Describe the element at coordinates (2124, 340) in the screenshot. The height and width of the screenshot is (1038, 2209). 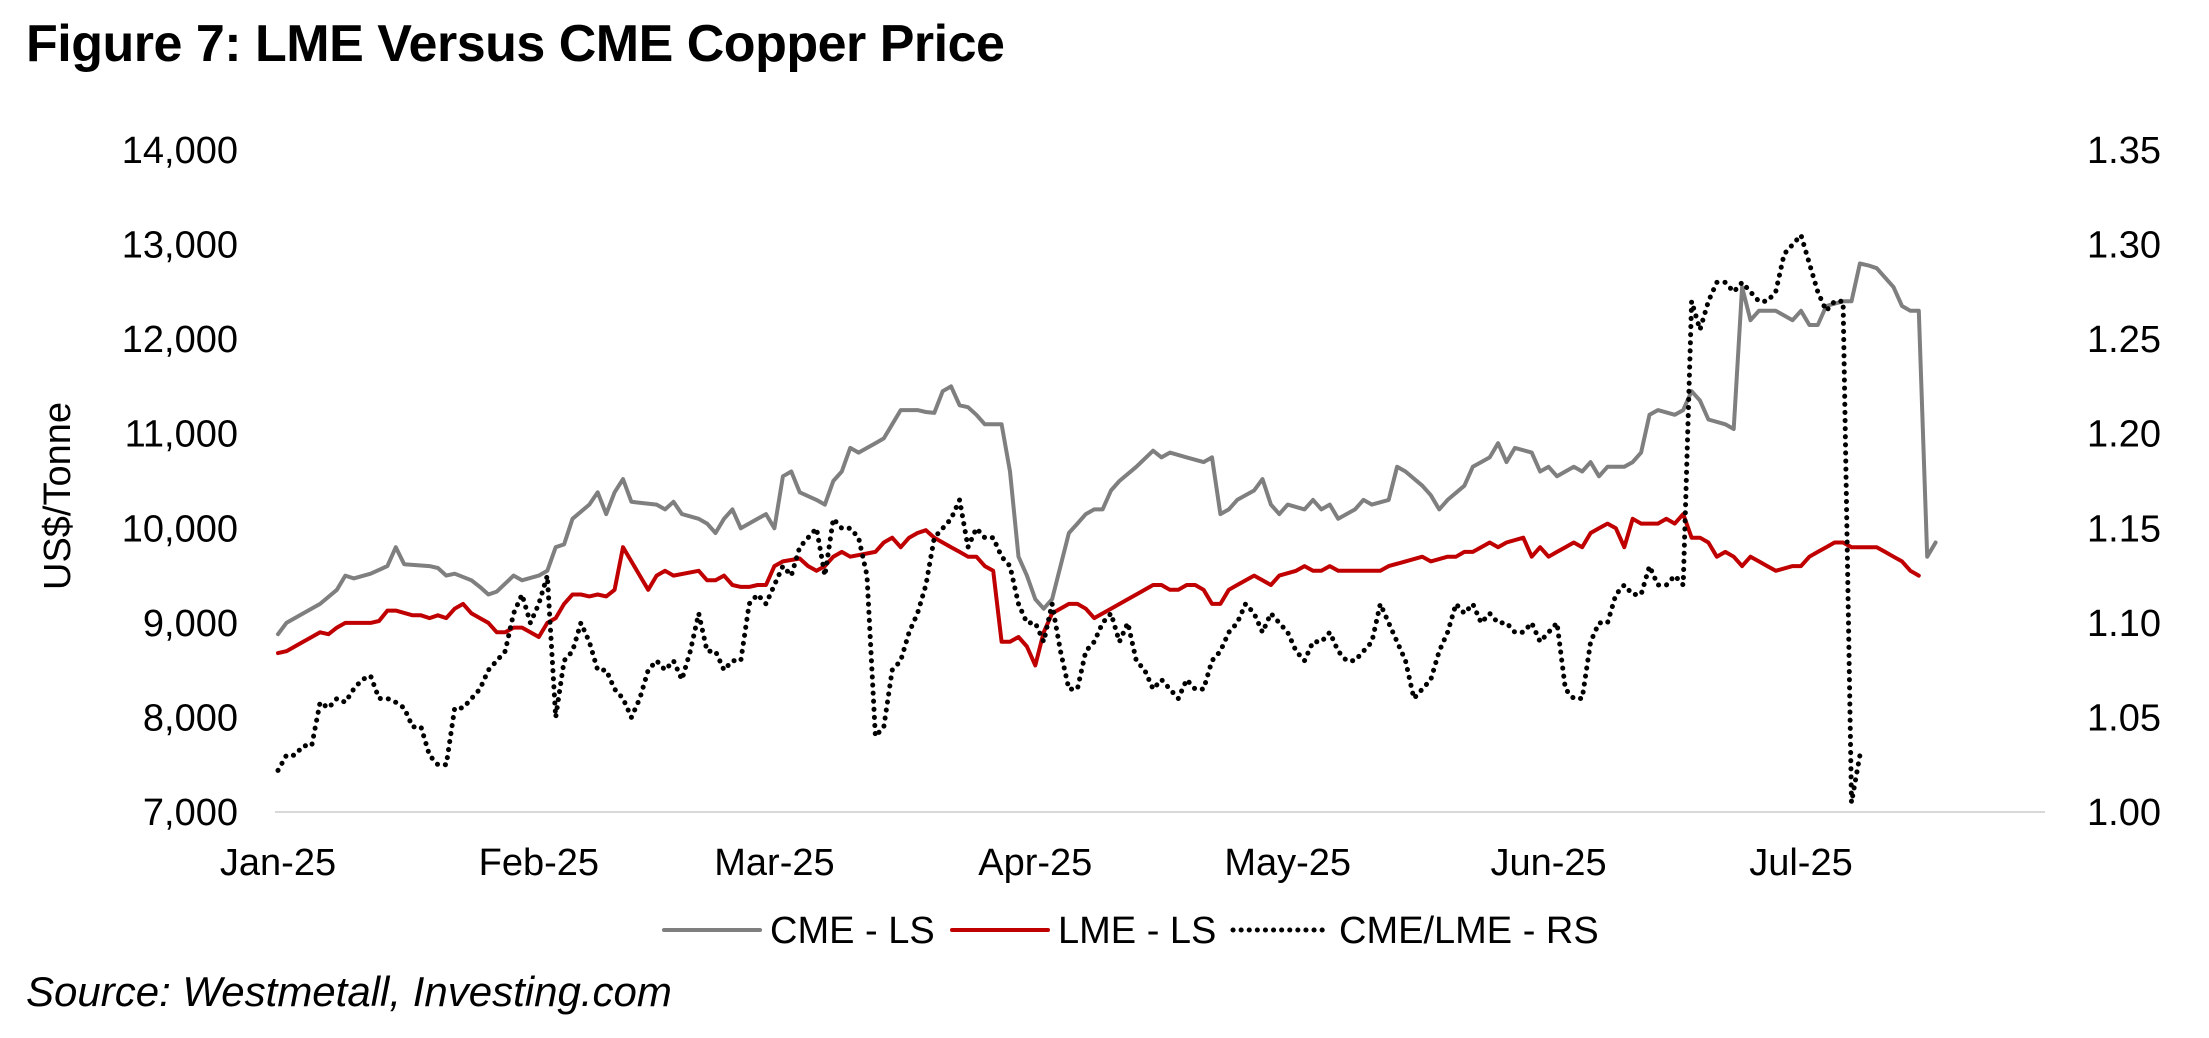
I see `right-y-tick-label: 1.25` at that location.